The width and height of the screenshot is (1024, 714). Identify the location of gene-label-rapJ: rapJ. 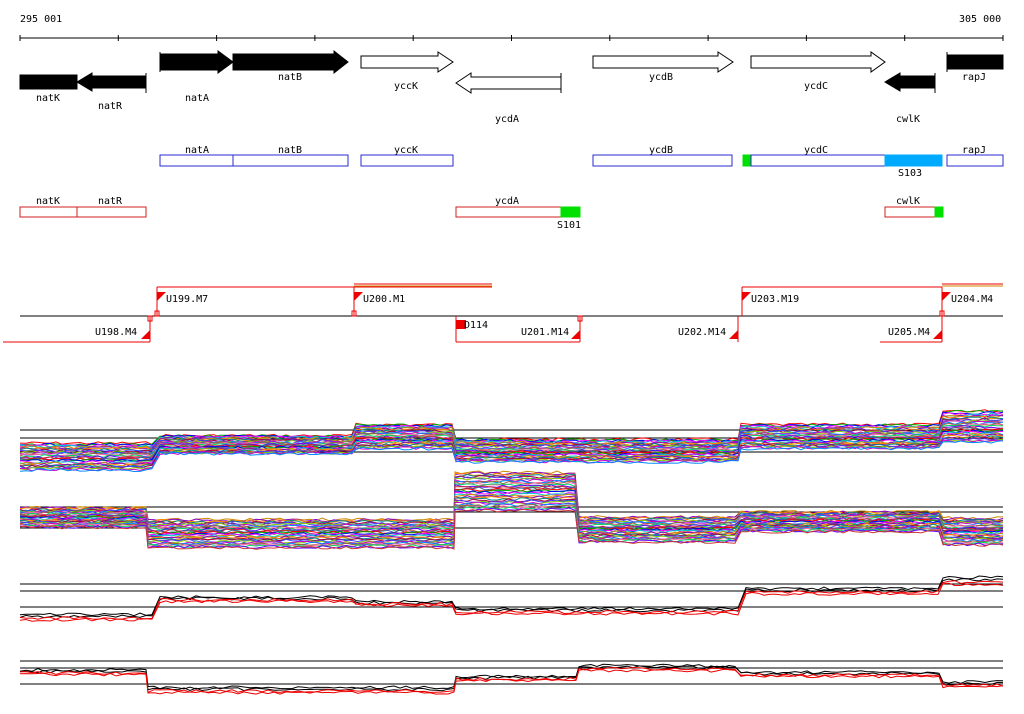
(974, 77).